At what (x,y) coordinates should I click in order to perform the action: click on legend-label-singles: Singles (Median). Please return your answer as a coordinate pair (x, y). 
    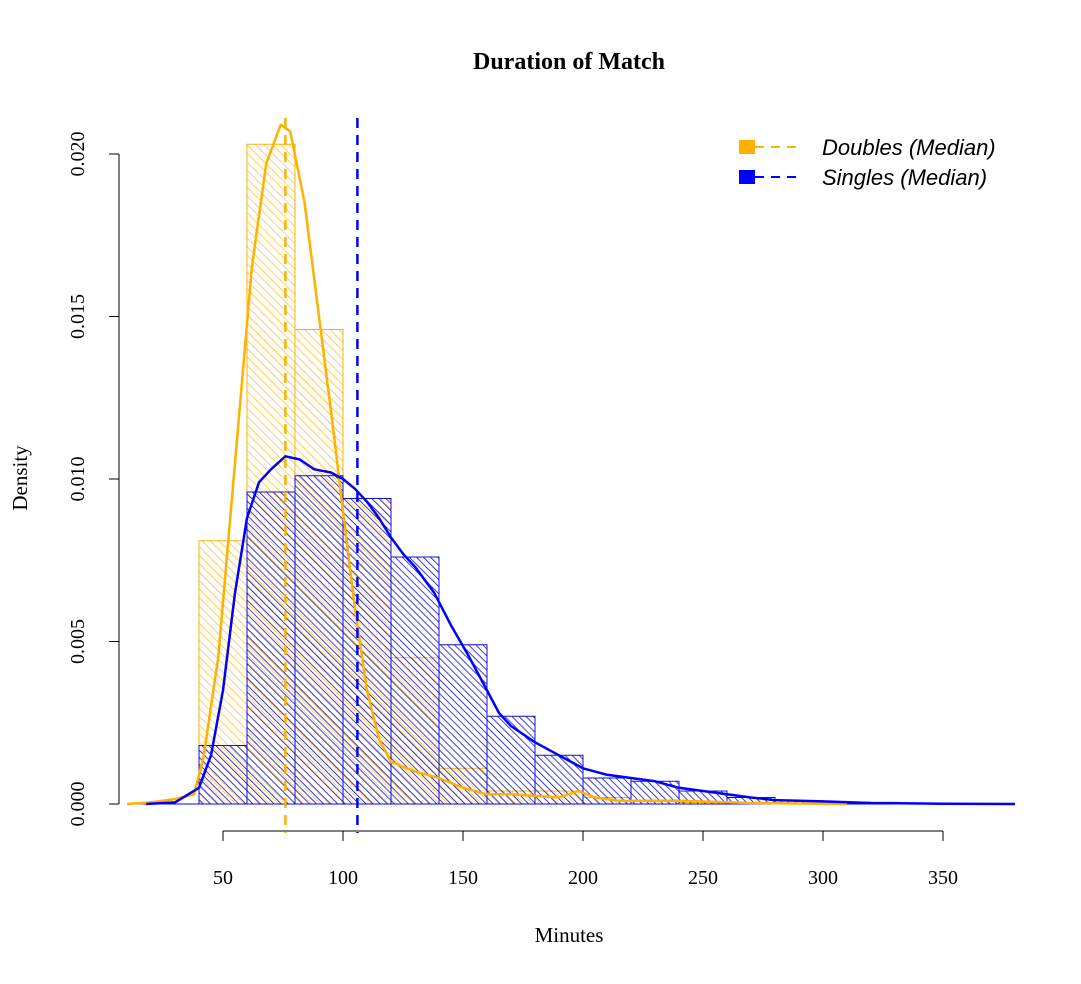
    Looking at the image, I should click on (904, 177).